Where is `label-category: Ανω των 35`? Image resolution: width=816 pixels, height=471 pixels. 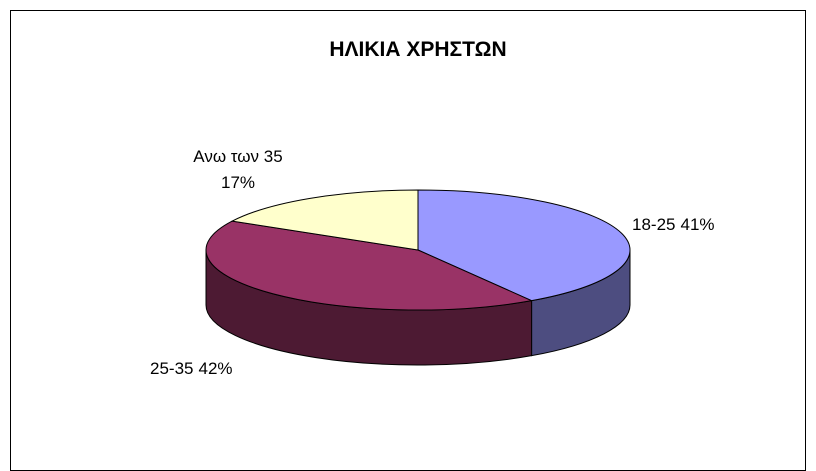 label-category: Ανω των 35 is located at coordinates (237, 156).